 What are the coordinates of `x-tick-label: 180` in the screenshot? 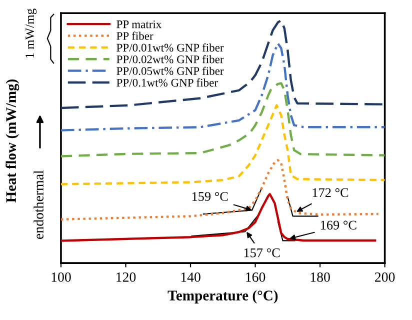 It's located at (320, 277).